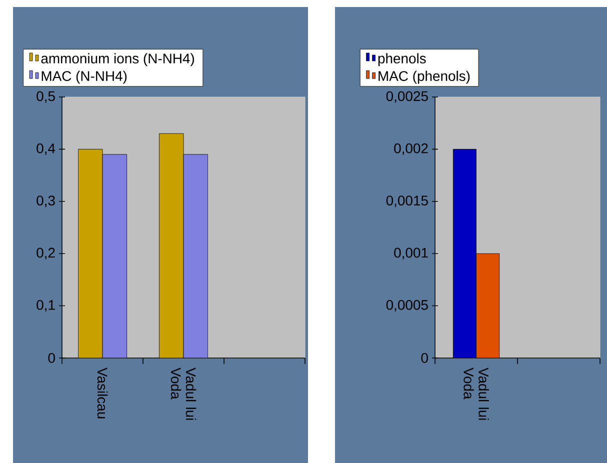 This screenshot has width=607, height=463. I want to click on legend-label: ammonium ions (N-NH4), so click(117, 59).